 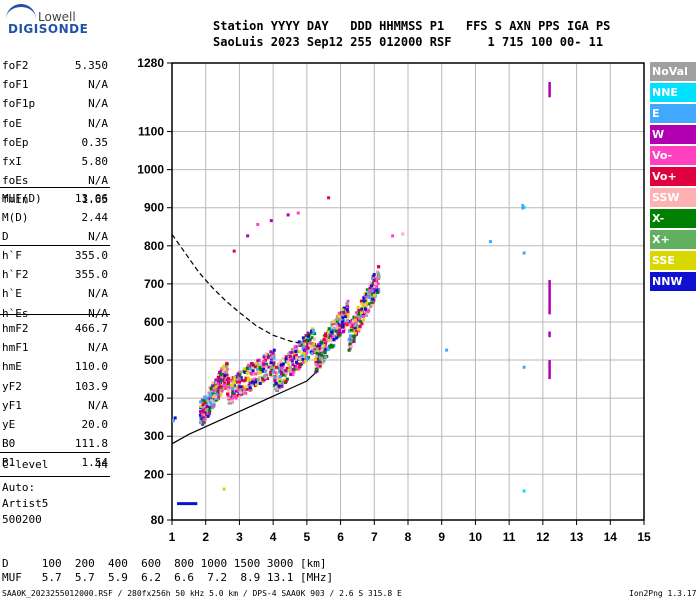 I want to click on legend-item-x: X+, so click(x=673, y=239).